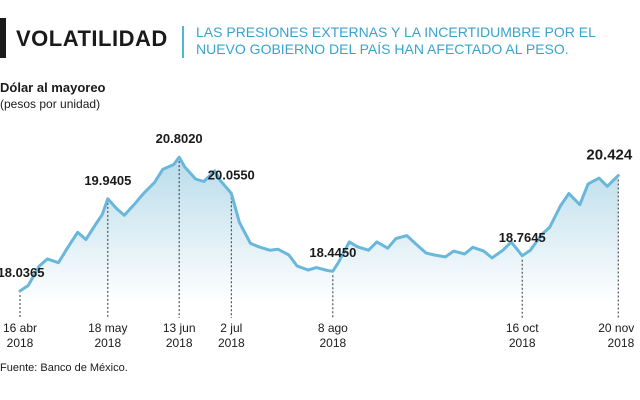  What do you see at coordinates (332, 252) in the screenshot?
I see `data-label: 18.4450` at bounding box center [332, 252].